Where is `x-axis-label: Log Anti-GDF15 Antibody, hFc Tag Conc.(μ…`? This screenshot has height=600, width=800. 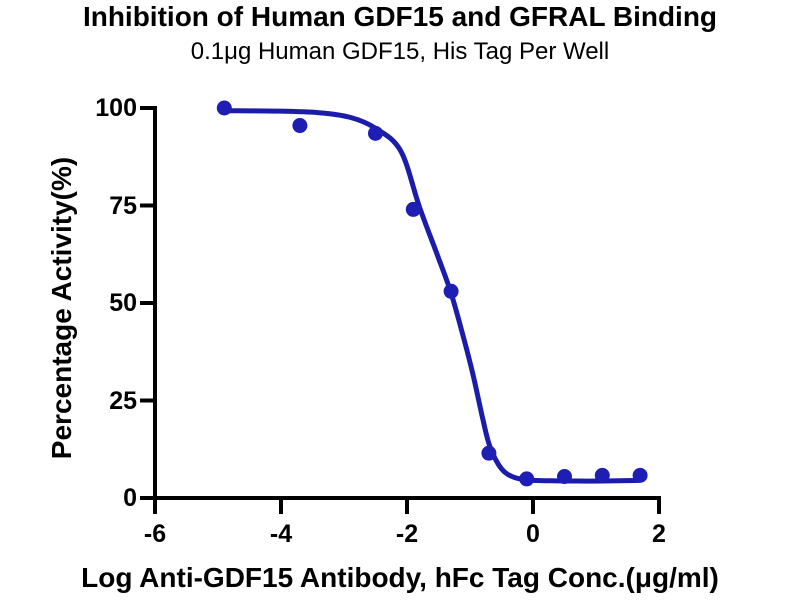 x-axis-label: Log Anti-GDF15 Antibody, hFc Tag Conc.(μ… is located at coordinates (400, 577).